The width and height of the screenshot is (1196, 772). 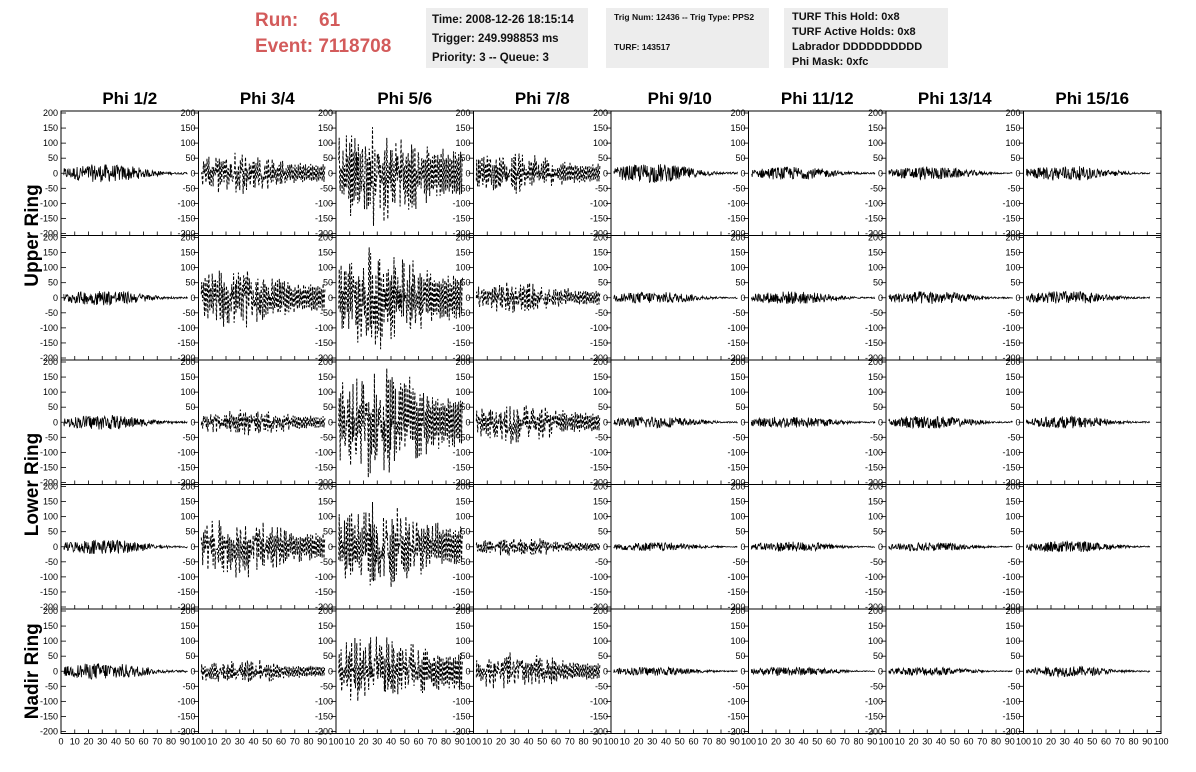 What do you see at coordinates (495, 39) in the screenshot?
I see `trigger-text: Trigger: 249.998853 ms` at bounding box center [495, 39].